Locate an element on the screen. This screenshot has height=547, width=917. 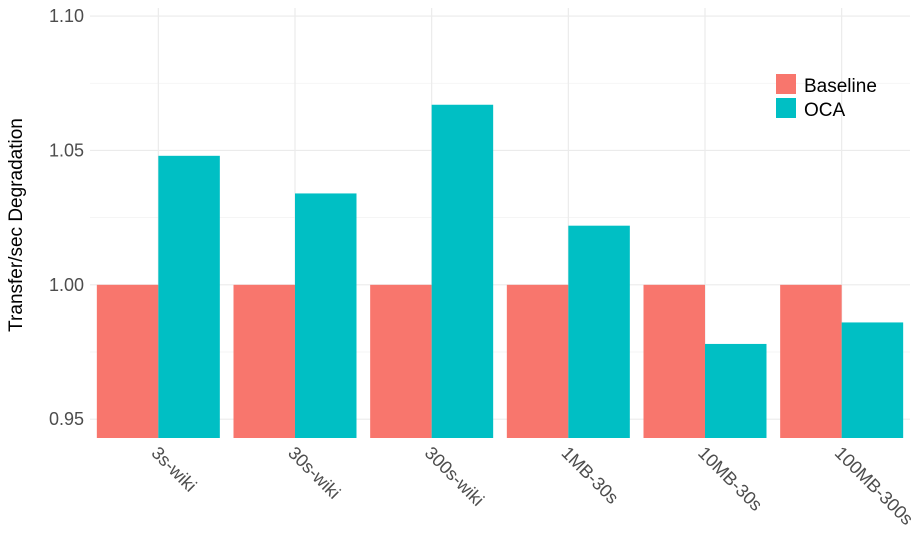
bar-baseline-3s-wiki is located at coordinates (127, 361).